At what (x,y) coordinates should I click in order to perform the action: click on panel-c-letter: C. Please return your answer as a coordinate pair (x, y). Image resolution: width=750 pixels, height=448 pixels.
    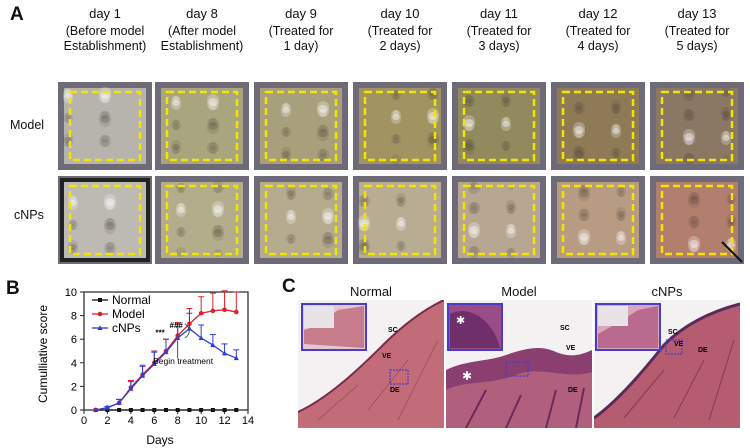
    Looking at the image, I should click on (289, 286).